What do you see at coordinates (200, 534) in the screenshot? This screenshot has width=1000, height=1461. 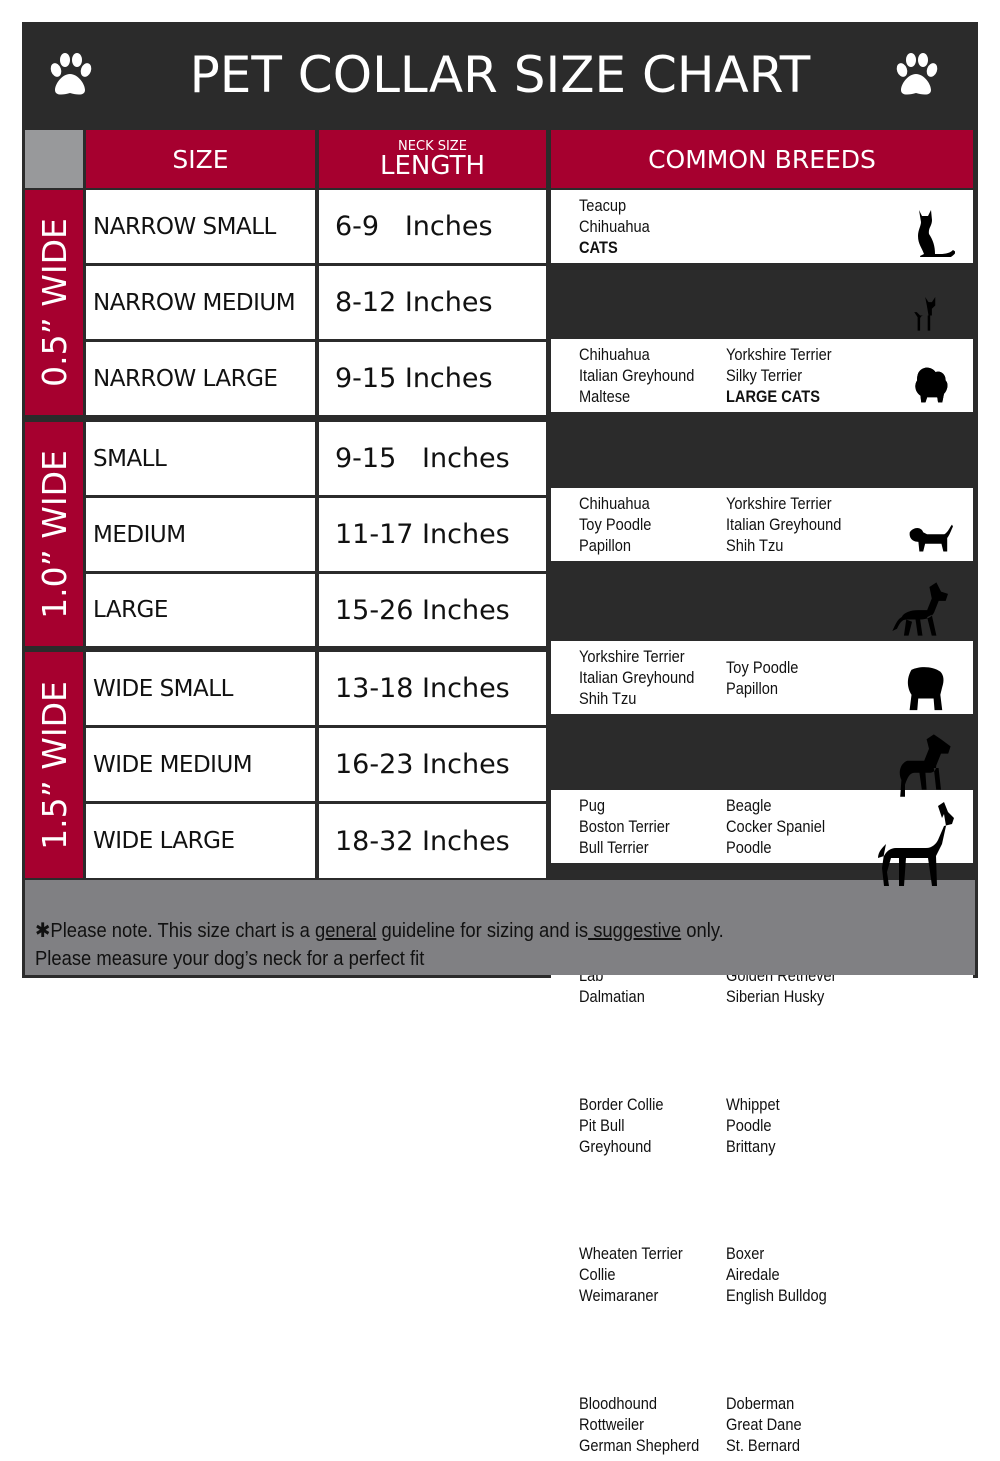 I see `size-name: MEDIUM` at bounding box center [200, 534].